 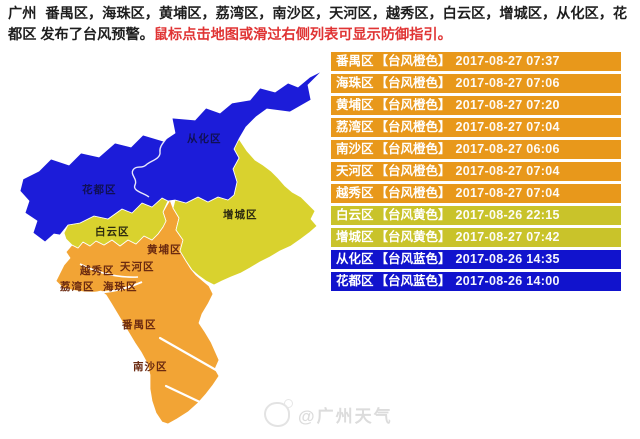 What do you see at coordinates (355, 149) in the screenshot?
I see `district-name: 南沙区` at bounding box center [355, 149].